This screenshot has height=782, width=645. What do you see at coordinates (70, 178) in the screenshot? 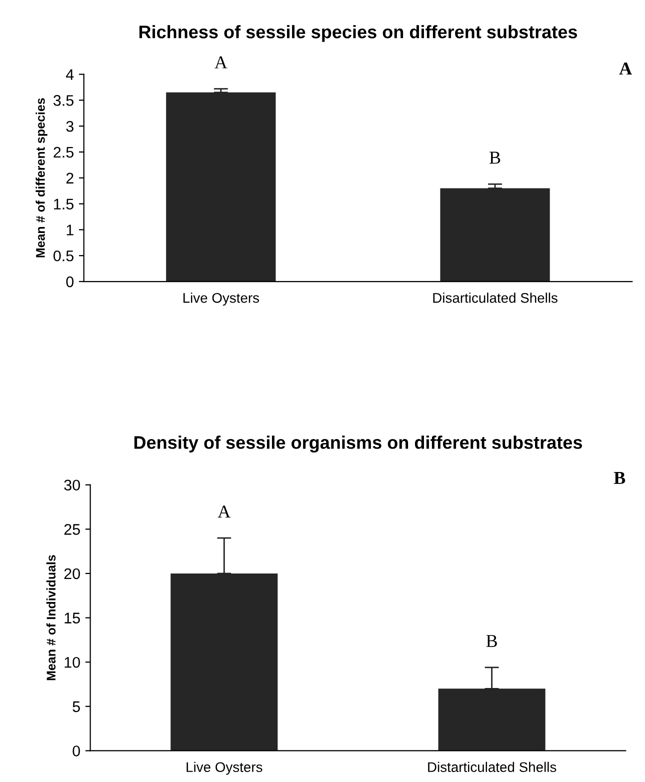
I see `y-tick-label: 2` at bounding box center [70, 178].